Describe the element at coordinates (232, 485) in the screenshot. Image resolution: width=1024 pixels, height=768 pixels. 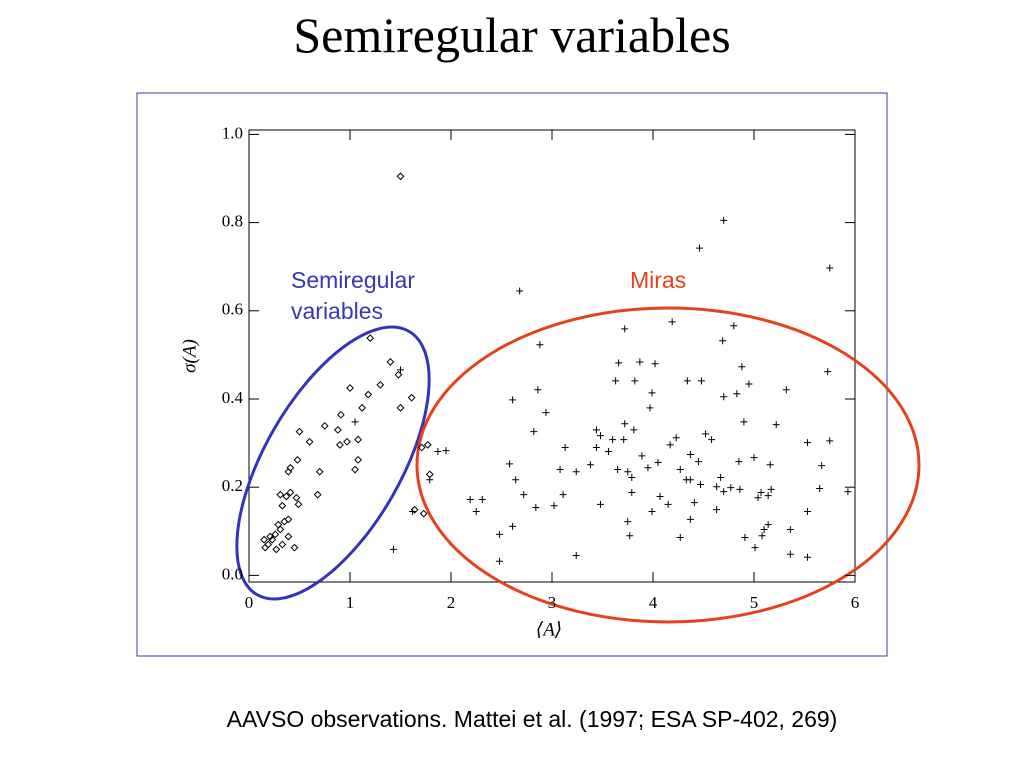
I see `y-tick-label: 0.2` at that location.